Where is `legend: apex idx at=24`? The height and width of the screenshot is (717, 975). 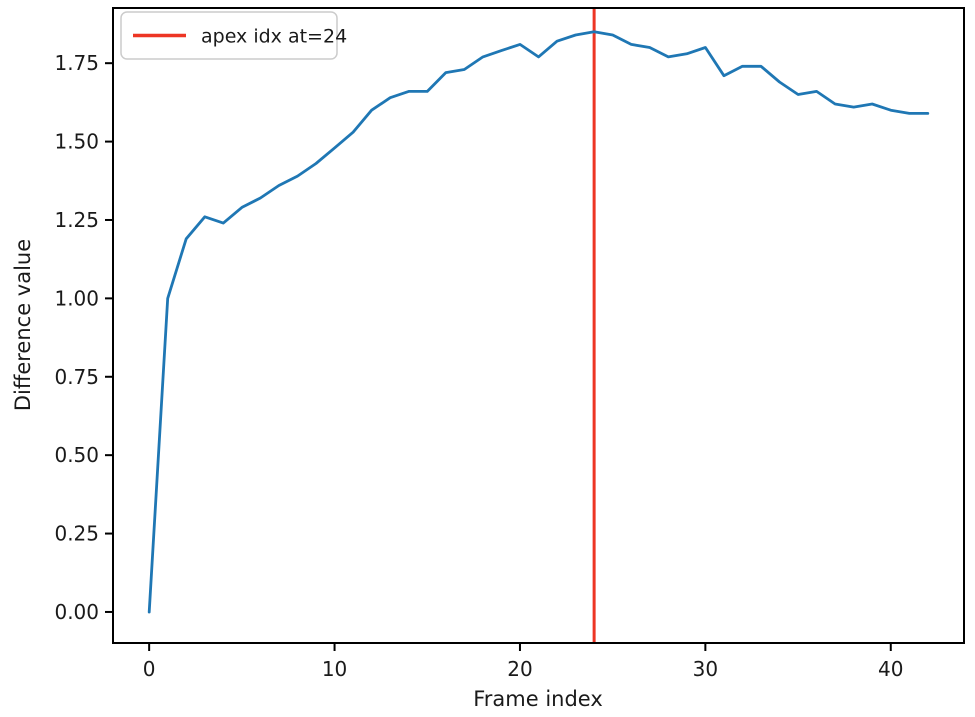 legend: apex idx at=24 is located at coordinates (233, 35).